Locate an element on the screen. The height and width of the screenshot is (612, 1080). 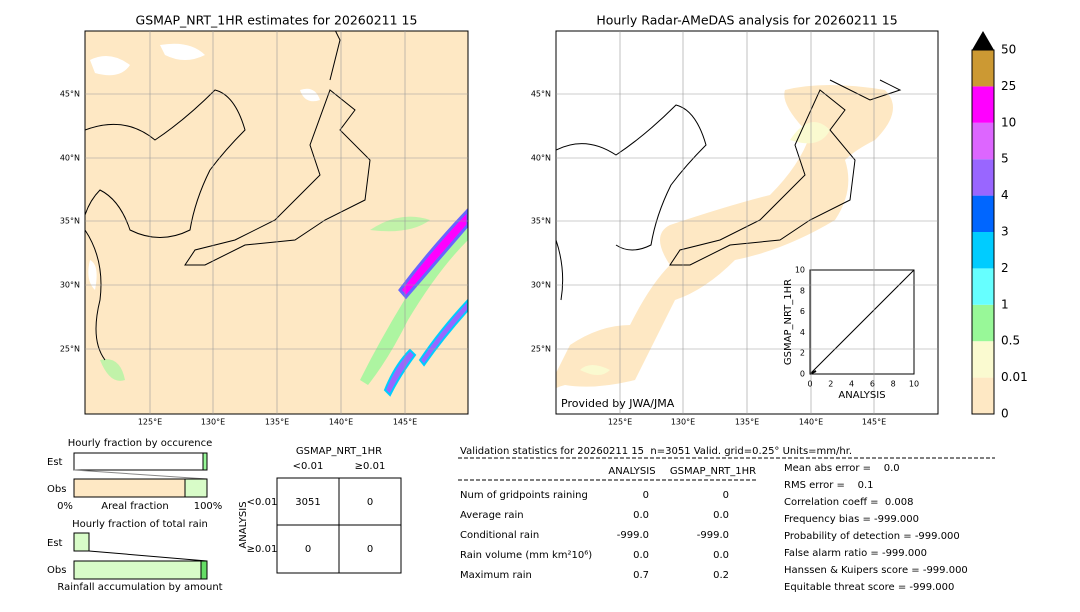
score: Equitable threat score = -999.000 is located at coordinates (869, 587).